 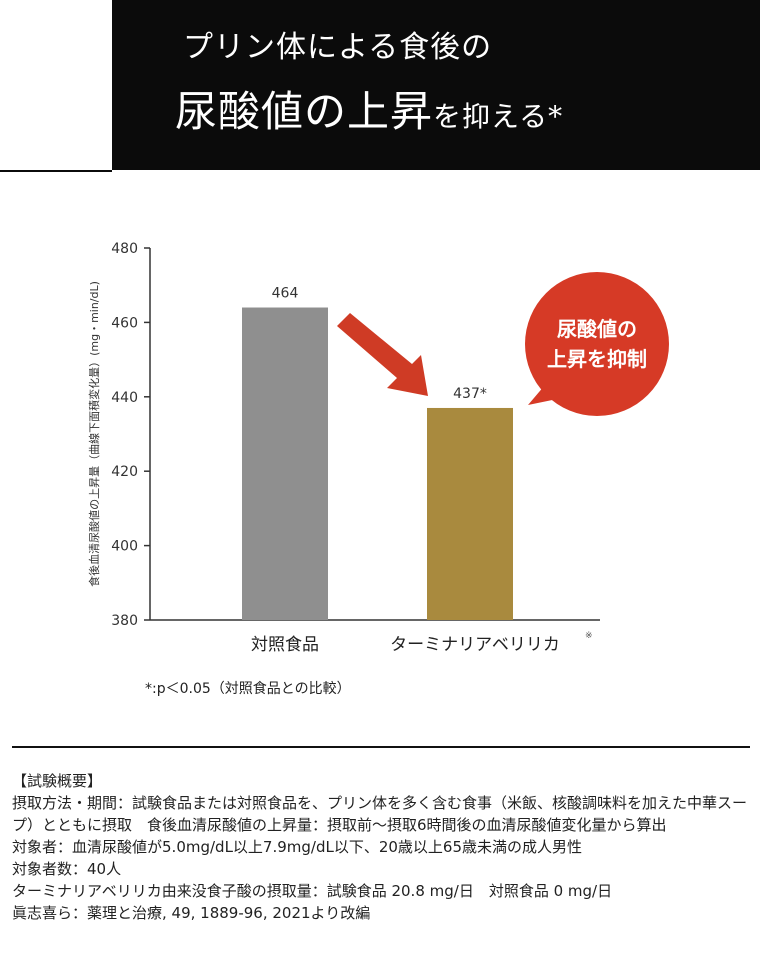 What do you see at coordinates (124, 547) in the screenshot?
I see `y-tick-label: 400` at bounding box center [124, 547].